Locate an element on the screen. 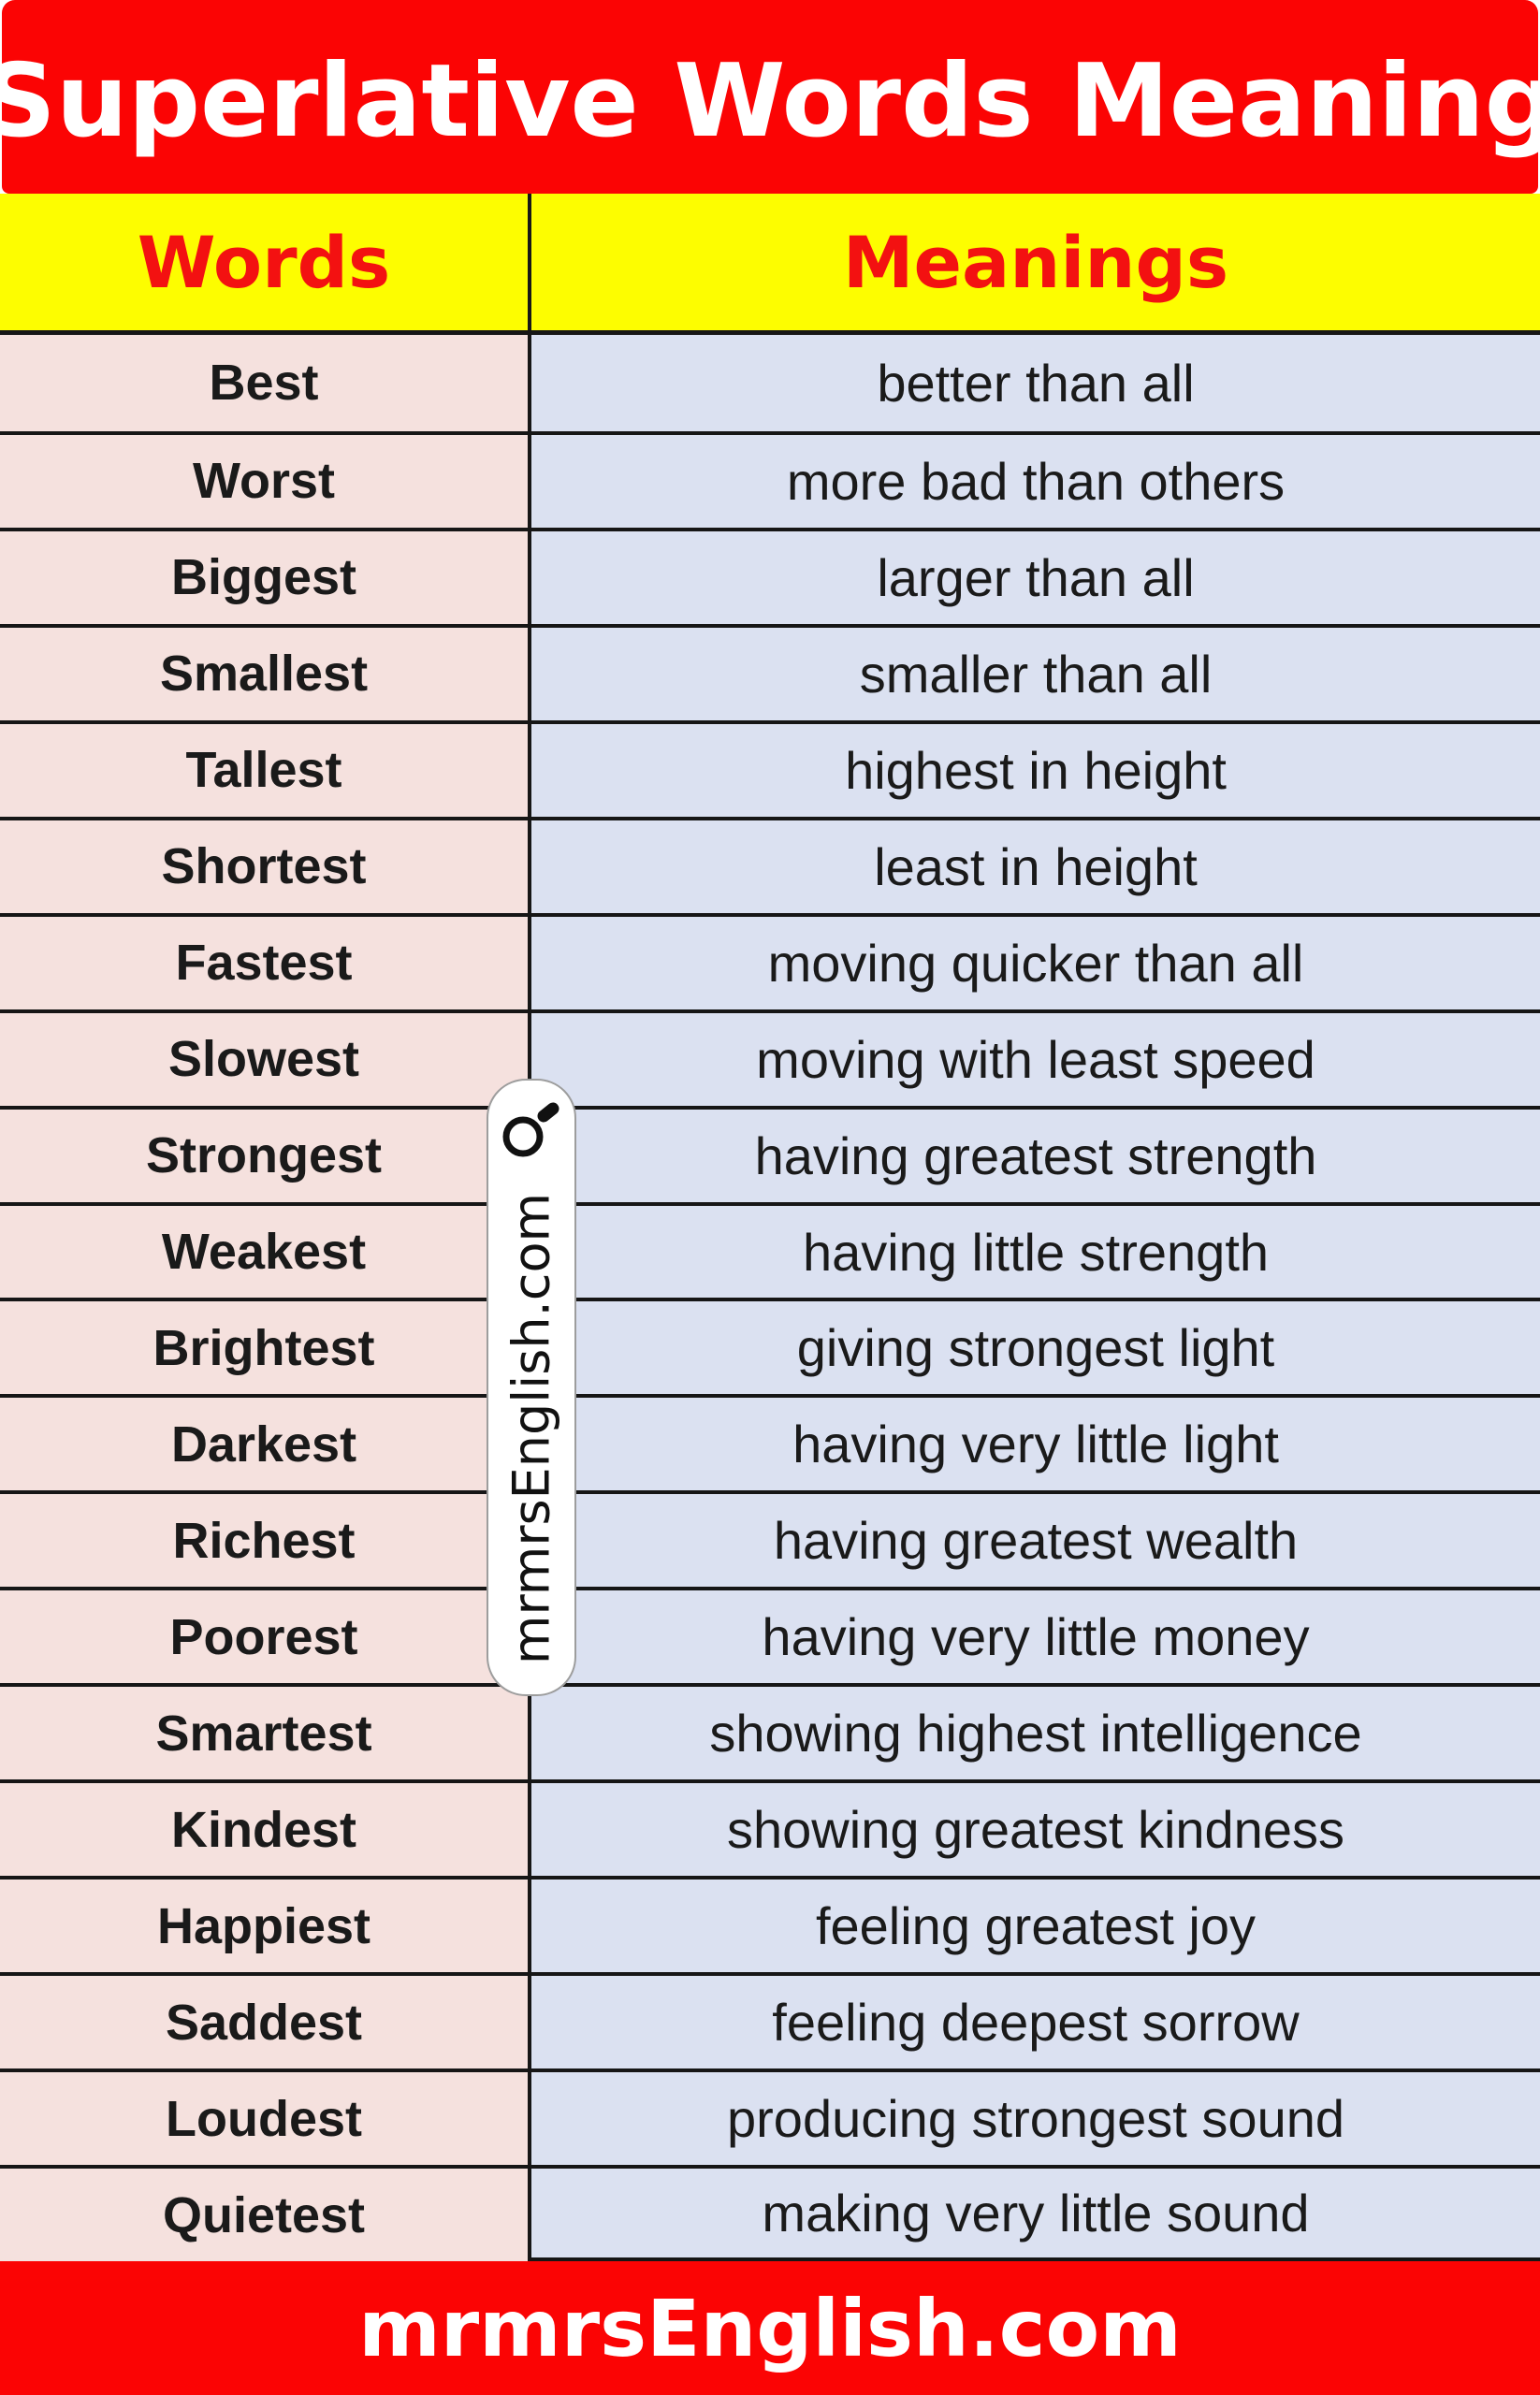  table-row: Strongest having greatest strength is located at coordinates (770, 1153).